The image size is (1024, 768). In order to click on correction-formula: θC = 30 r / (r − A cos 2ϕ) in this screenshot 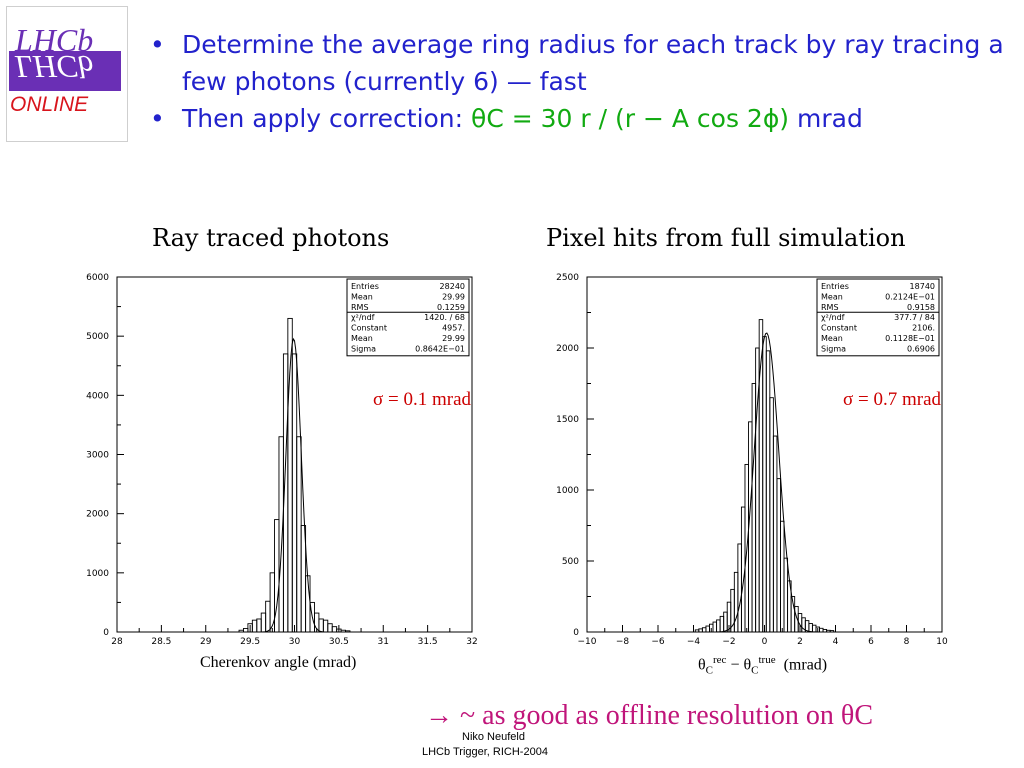, I will do `click(630, 118)`.